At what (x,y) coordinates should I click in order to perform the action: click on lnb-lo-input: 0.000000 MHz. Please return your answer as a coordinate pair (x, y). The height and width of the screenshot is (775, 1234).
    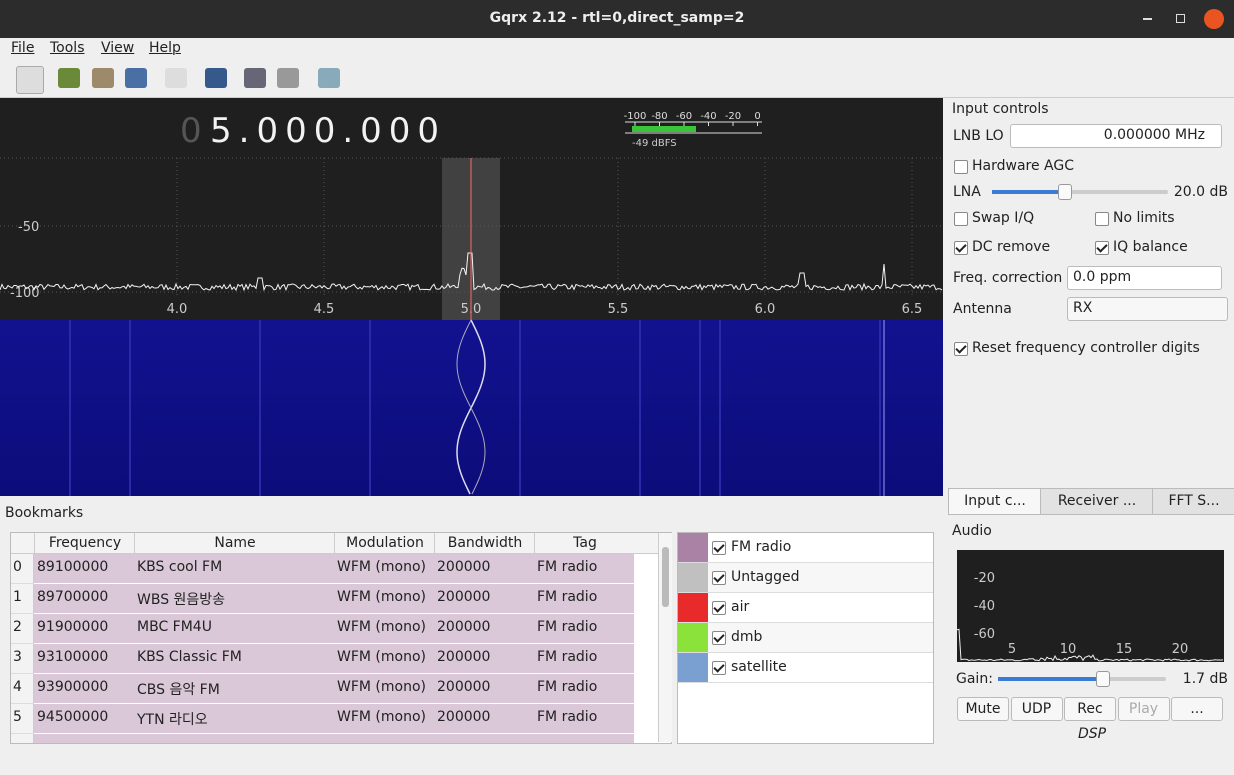
    Looking at the image, I should click on (1116, 136).